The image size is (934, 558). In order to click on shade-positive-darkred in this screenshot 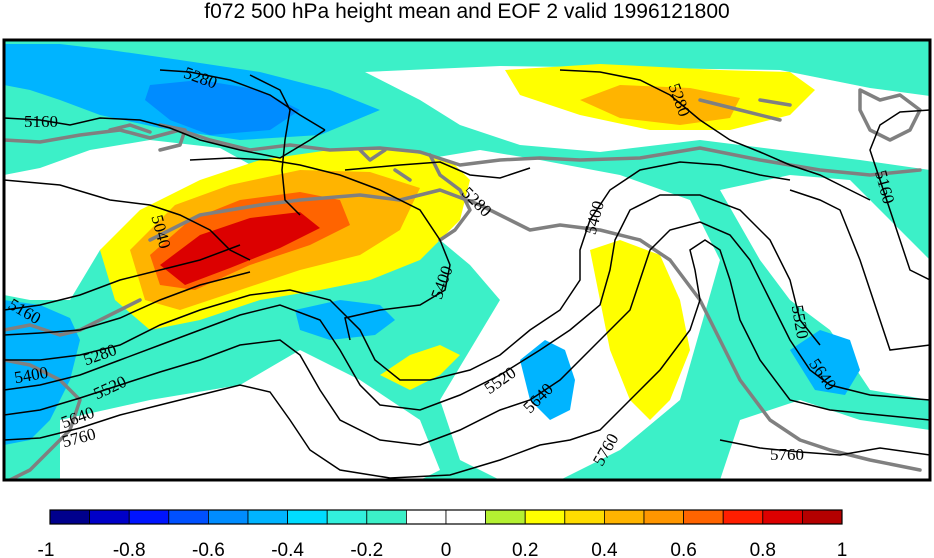, I will do `click(240, 248)`.